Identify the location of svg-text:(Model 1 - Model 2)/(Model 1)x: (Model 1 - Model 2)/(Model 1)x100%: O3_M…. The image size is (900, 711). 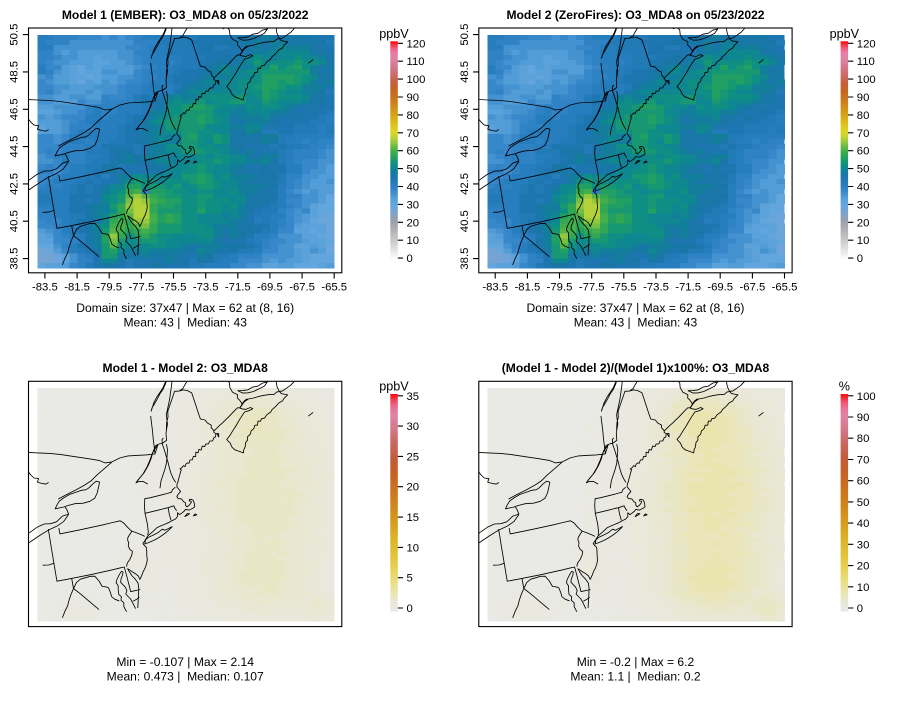
(636, 368).